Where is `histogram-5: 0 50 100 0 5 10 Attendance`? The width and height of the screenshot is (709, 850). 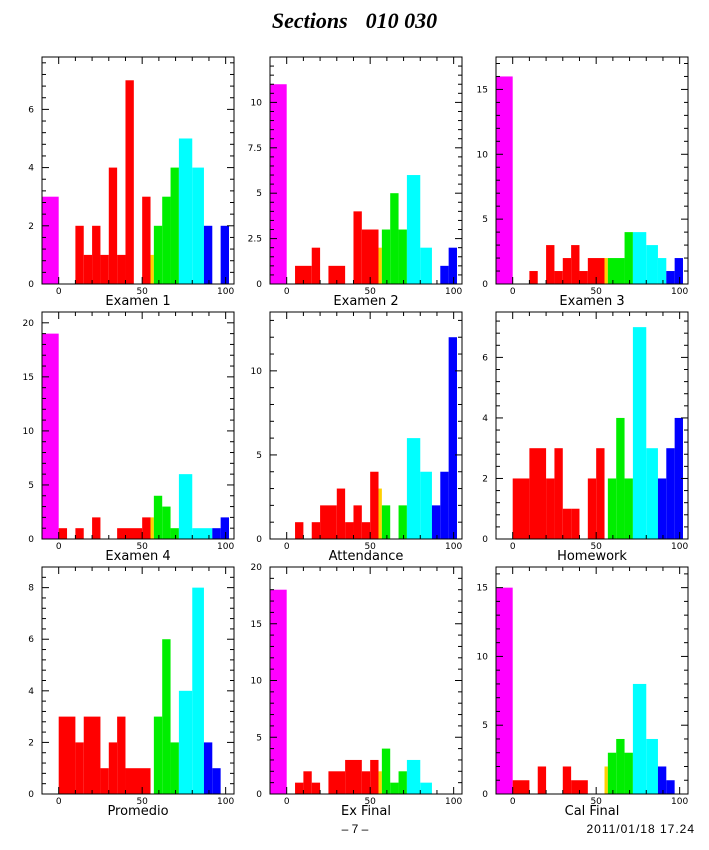
histogram-5: 0 50 100 0 5 10 Attendance is located at coordinates (357, 437).